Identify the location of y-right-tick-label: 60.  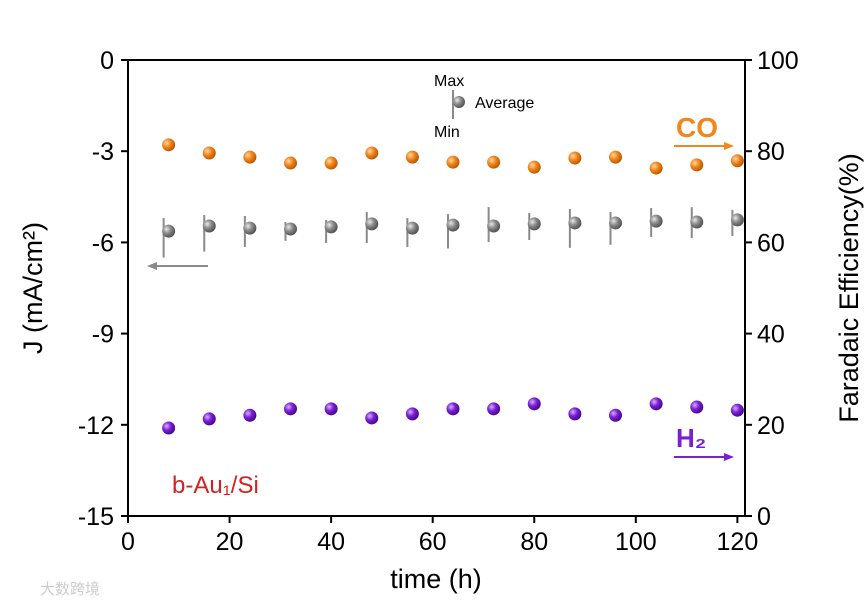
(771, 243).